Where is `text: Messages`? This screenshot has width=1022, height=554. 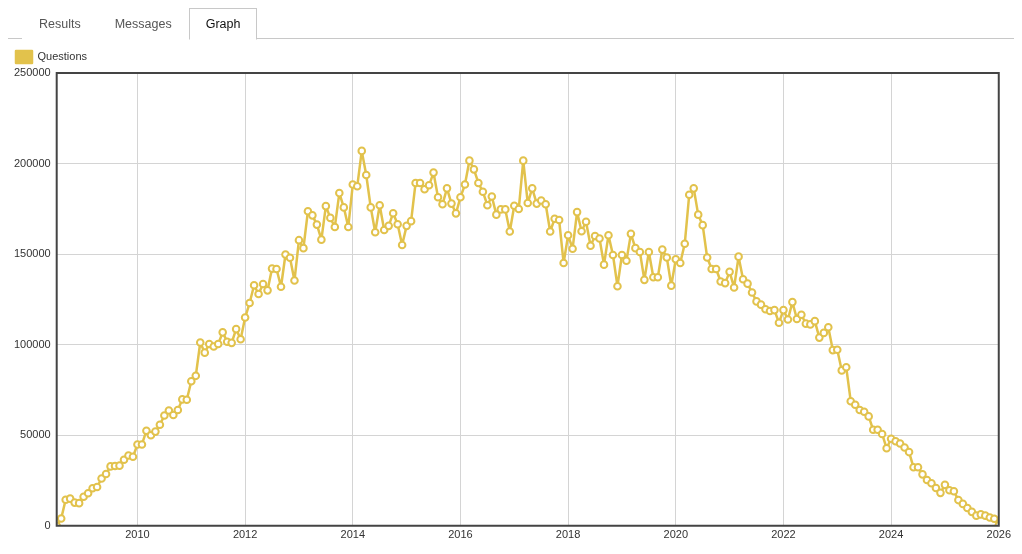 text: Messages is located at coordinates (143, 23).